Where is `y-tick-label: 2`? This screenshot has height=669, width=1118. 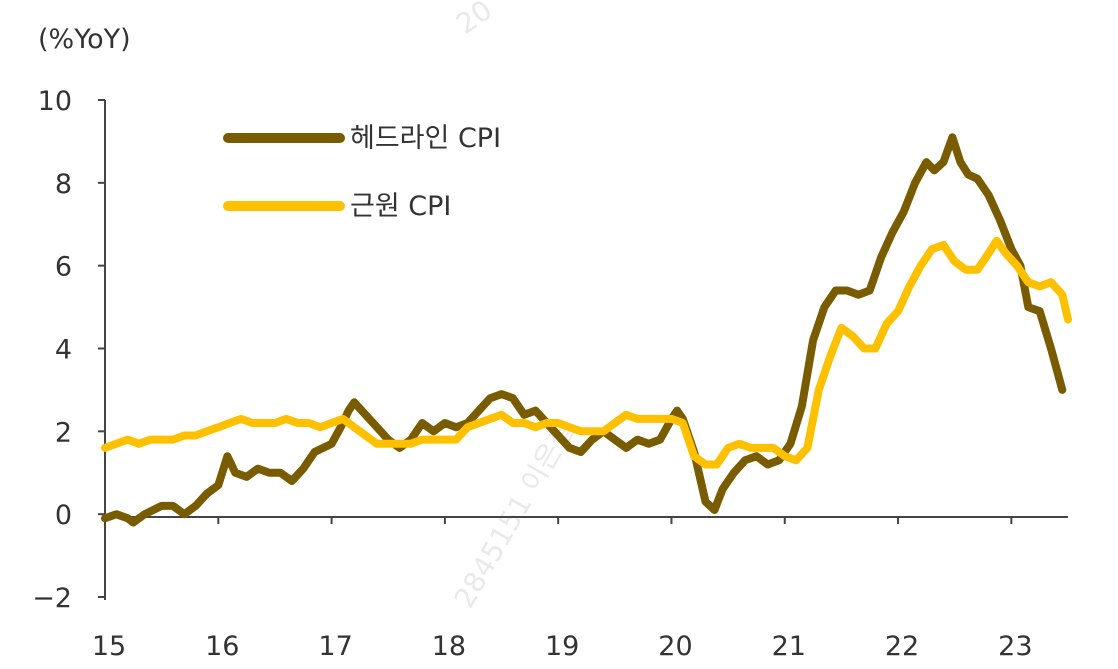 y-tick-label: 2 is located at coordinates (63, 432).